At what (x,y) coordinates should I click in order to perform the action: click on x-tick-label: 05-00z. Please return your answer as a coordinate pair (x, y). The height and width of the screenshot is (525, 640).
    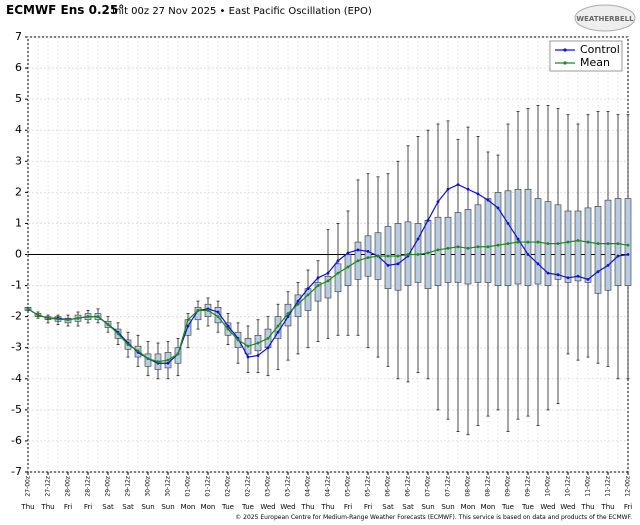
    Looking at the image, I should click on (348, 486).